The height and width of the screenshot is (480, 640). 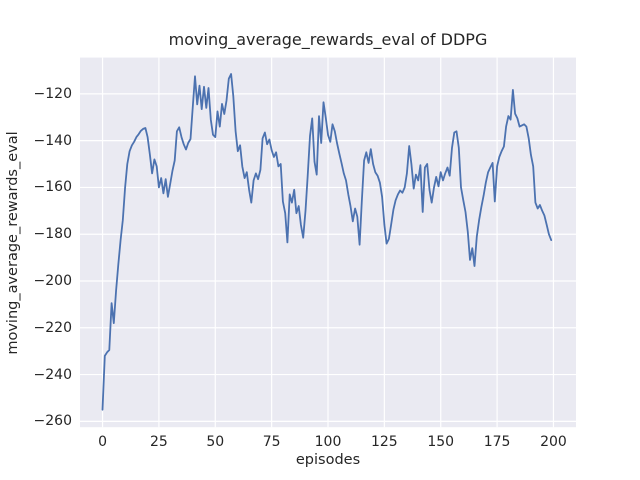 I want to click on y-tick-label: −200, so click(x=52, y=280).